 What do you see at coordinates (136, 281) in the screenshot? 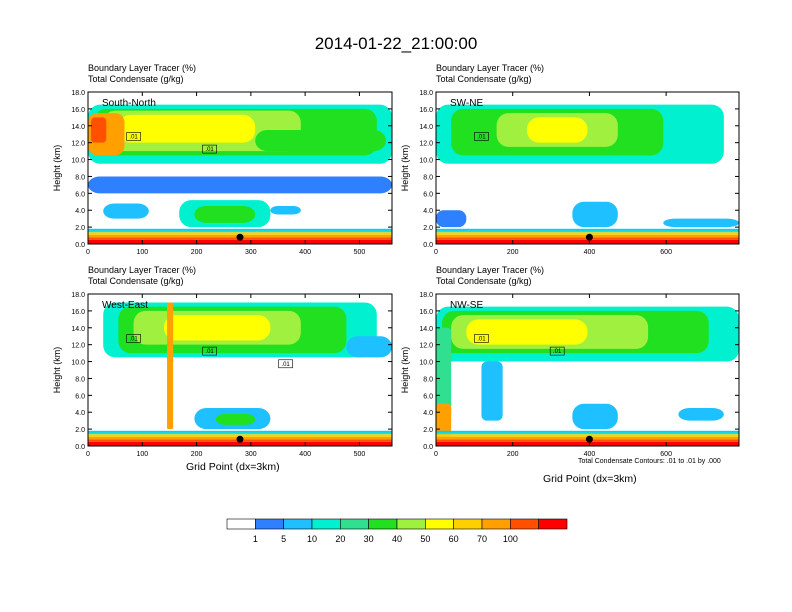
I see `subtitle-condensate: Total Condensate (g/kg)` at bounding box center [136, 281].